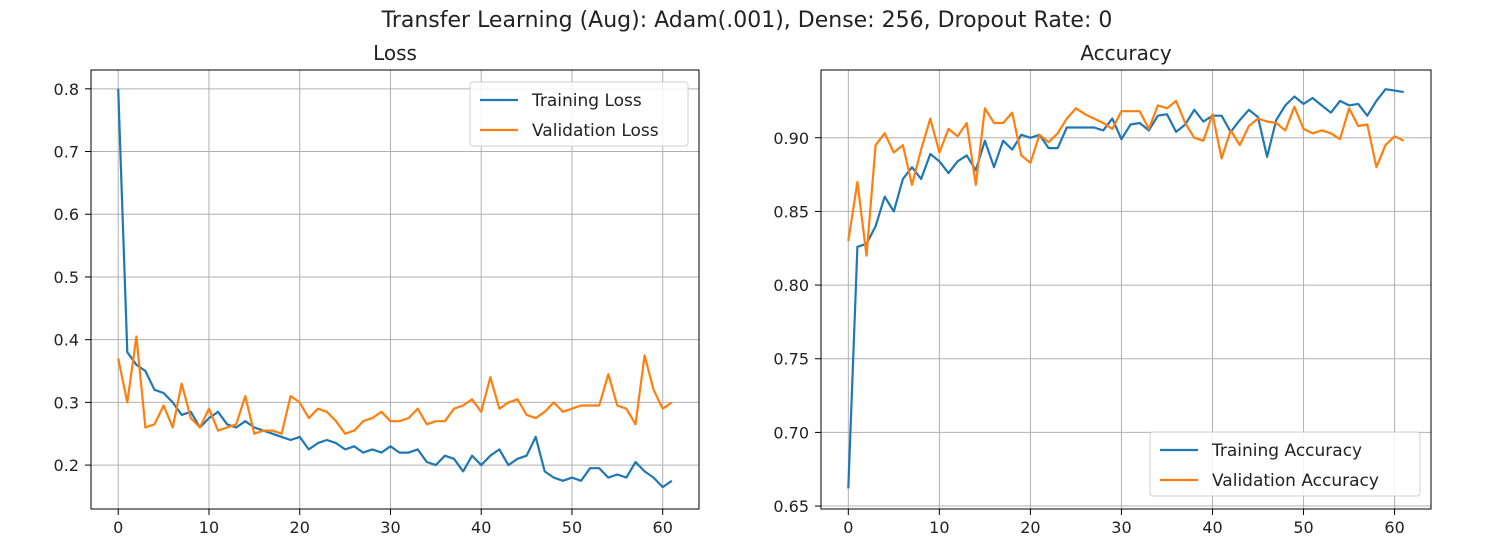 The image size is (1494, 560). I want to click on y-tick-label: 0.8, so click(66, 89).